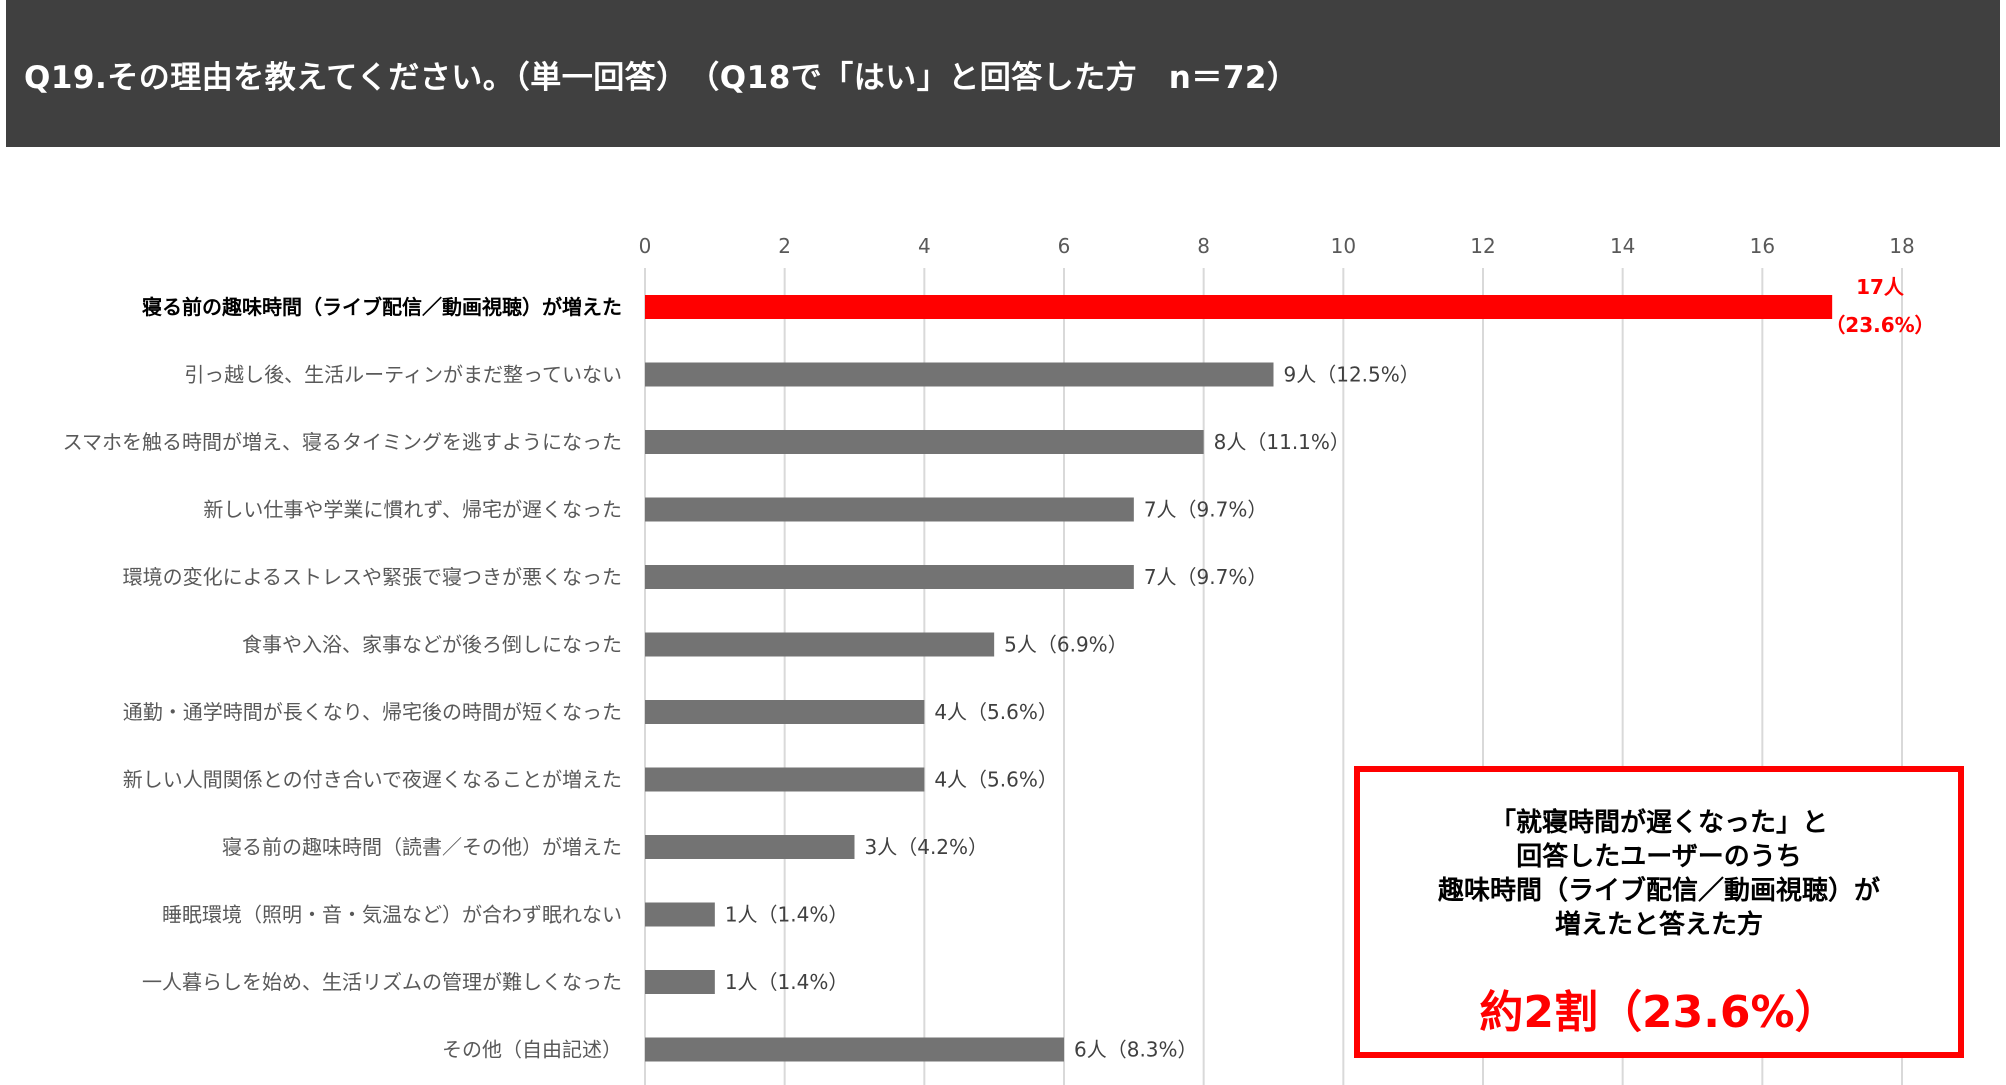 This screenshot has width=2006, height=1085. What do you see at coordinates (1880, 287) in the screenshot?
I see `data-label-1-count: 17人` at bounding box center [1880, 287].